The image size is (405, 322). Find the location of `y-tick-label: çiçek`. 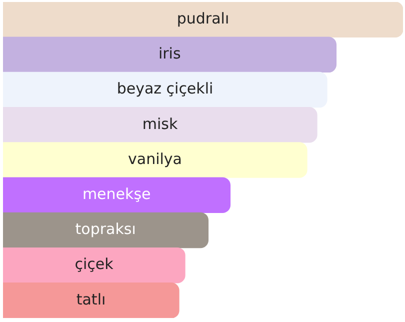

y-tick-label: çiçek is located at coordinates (94, 264).